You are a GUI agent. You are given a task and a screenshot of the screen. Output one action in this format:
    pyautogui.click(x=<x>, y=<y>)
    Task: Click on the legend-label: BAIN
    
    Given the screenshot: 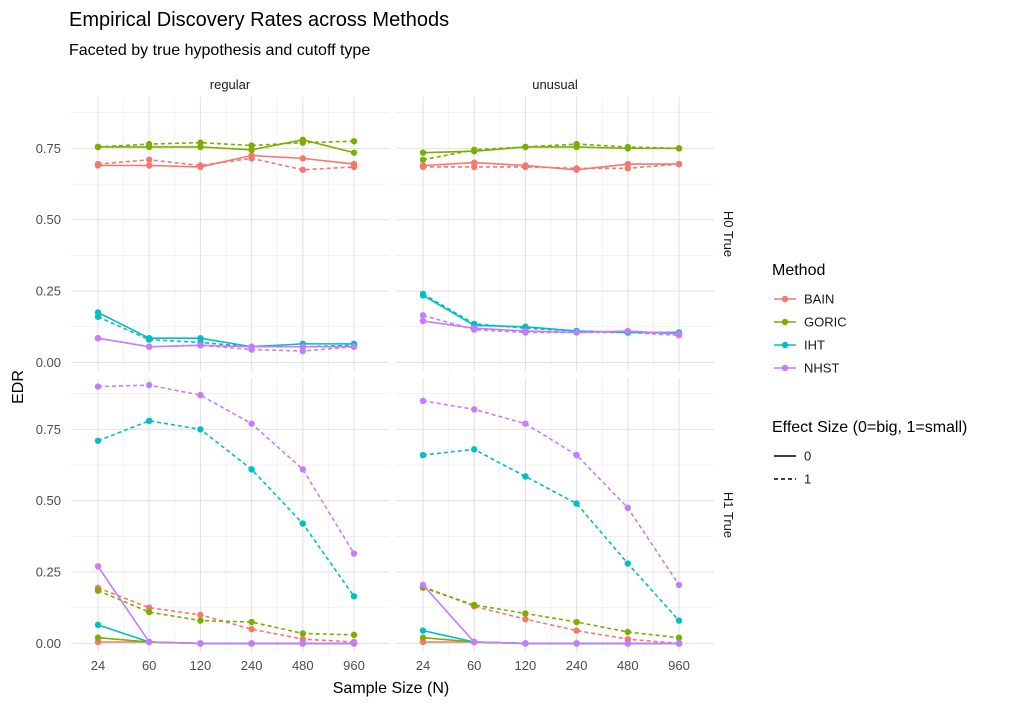 What is the action you would take?
    pyautogui.click(x=819, y=299)
    